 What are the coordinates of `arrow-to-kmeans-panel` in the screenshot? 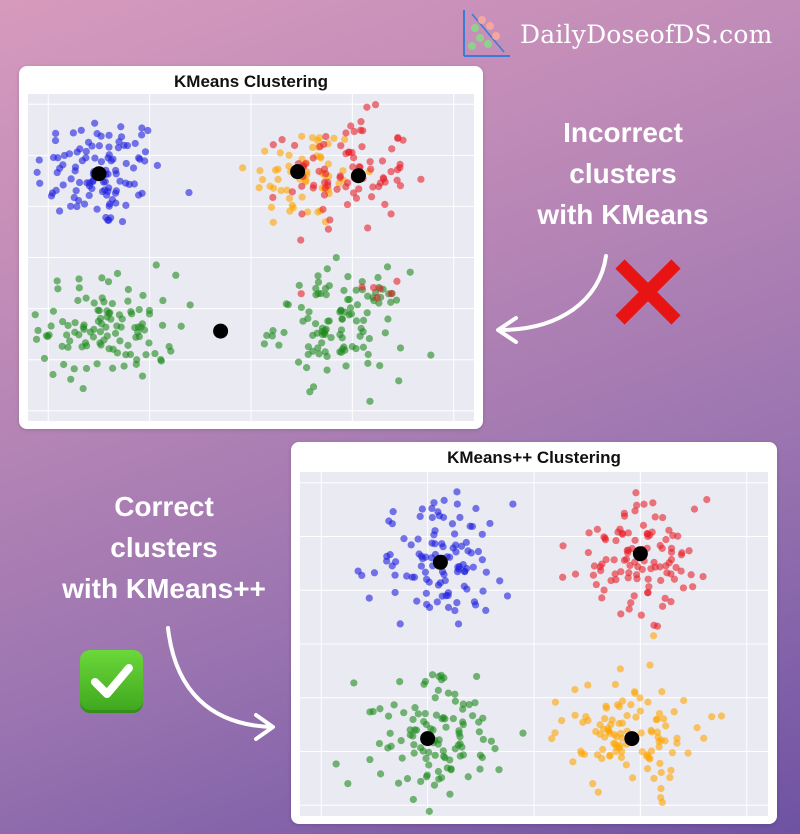 It's located at (553, 293).